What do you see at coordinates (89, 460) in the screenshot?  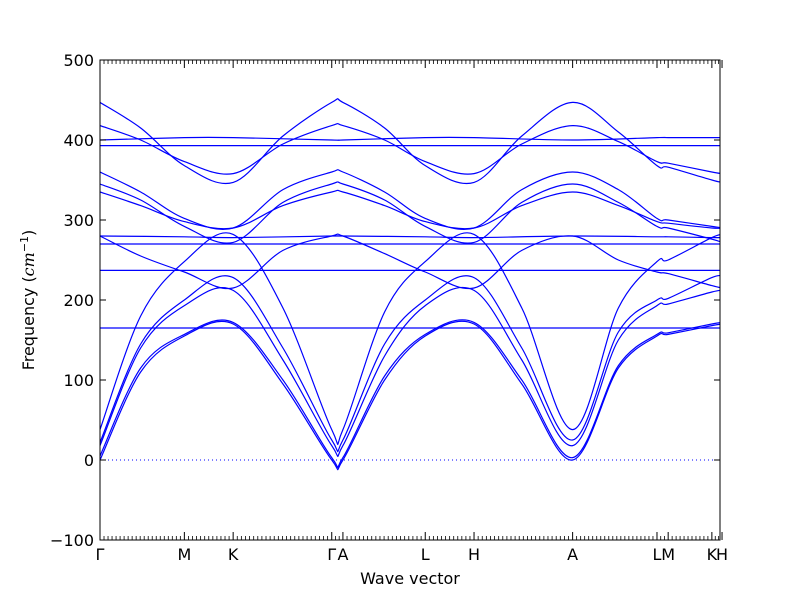 I see `y-tick-label: 0` at bounding box center [89, 460].